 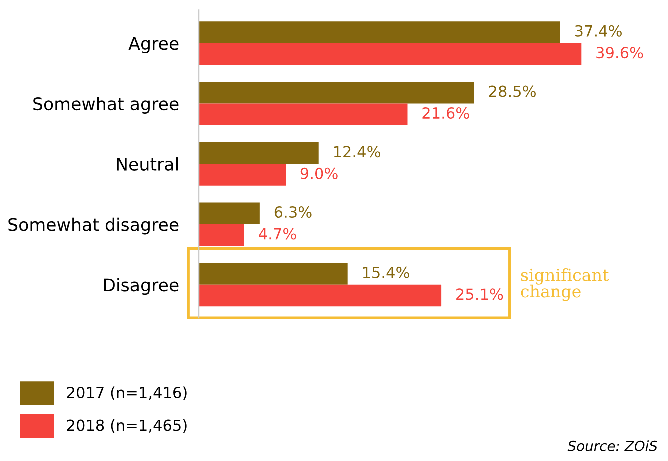 I want to click on data-label: 39.6%, so click(x=620, y=53).